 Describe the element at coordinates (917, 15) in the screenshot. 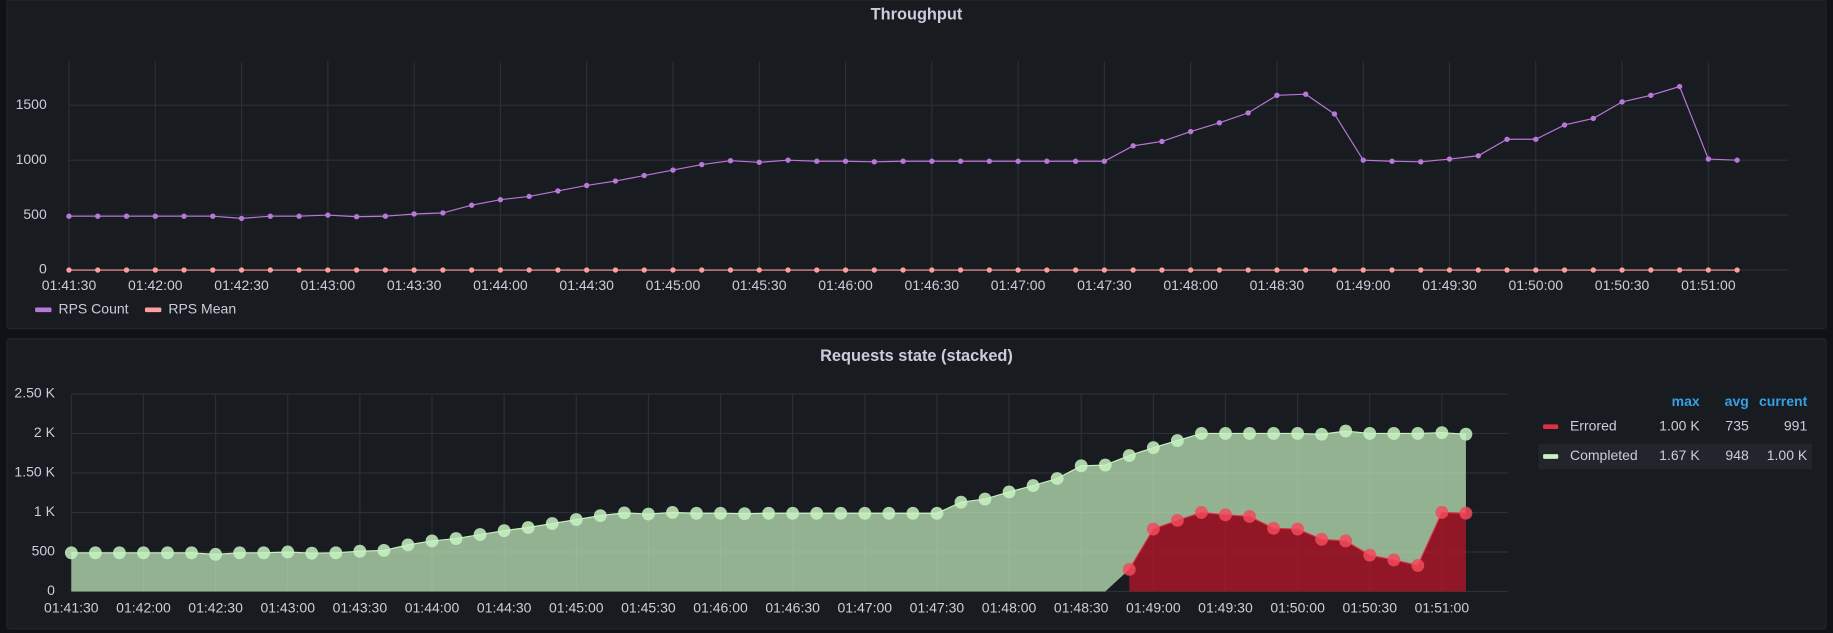

I see `panel-title: Throughput` at that location.